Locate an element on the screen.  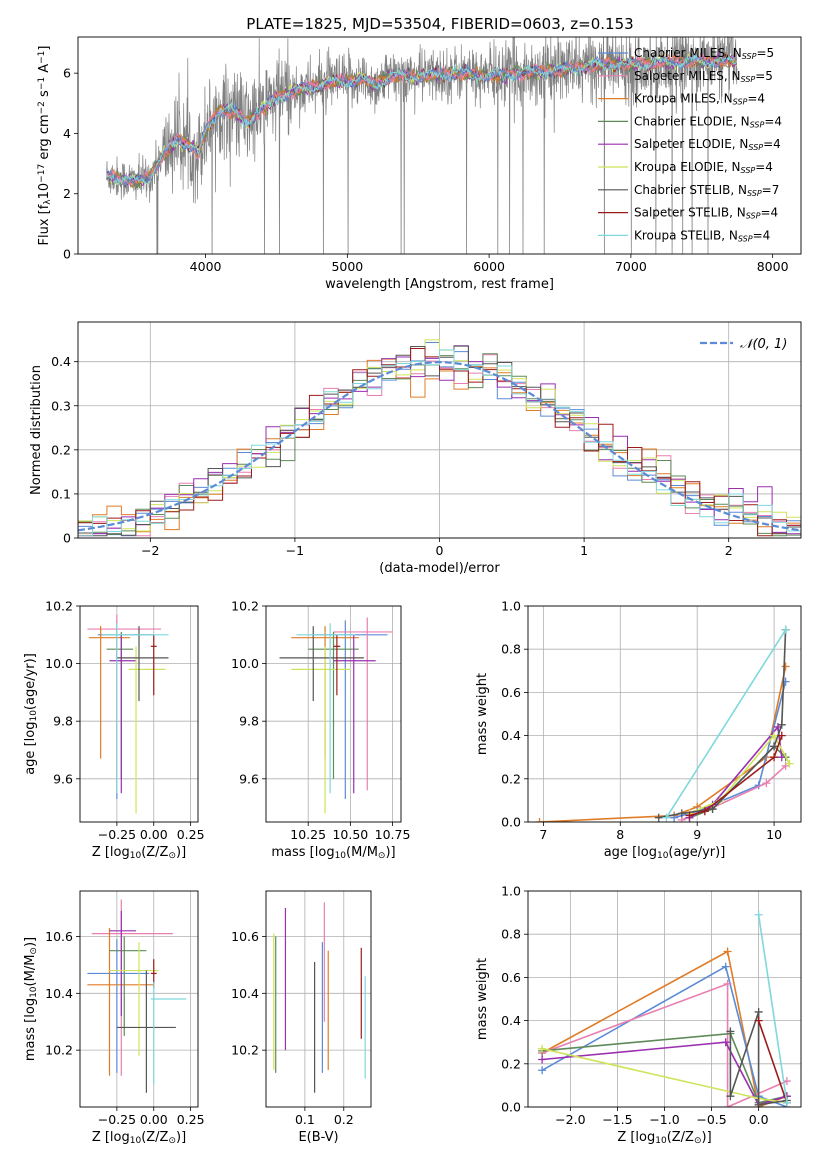
x-tick-label: −1.0 is located at coordinates (664, 1119).